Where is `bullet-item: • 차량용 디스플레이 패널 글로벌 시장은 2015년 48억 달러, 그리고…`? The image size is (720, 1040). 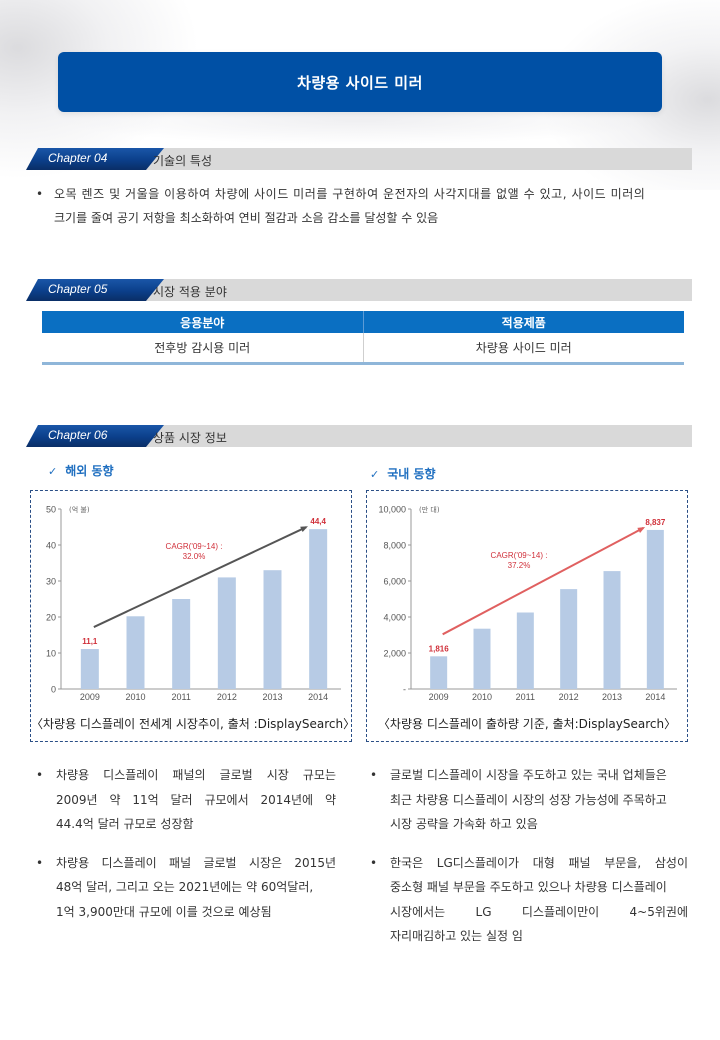
bullet-item: • 차량용 디스플레이 패널 글로벌 시장은 2015년 48억 달러, 그리고… is located at coordinates (186, 888).